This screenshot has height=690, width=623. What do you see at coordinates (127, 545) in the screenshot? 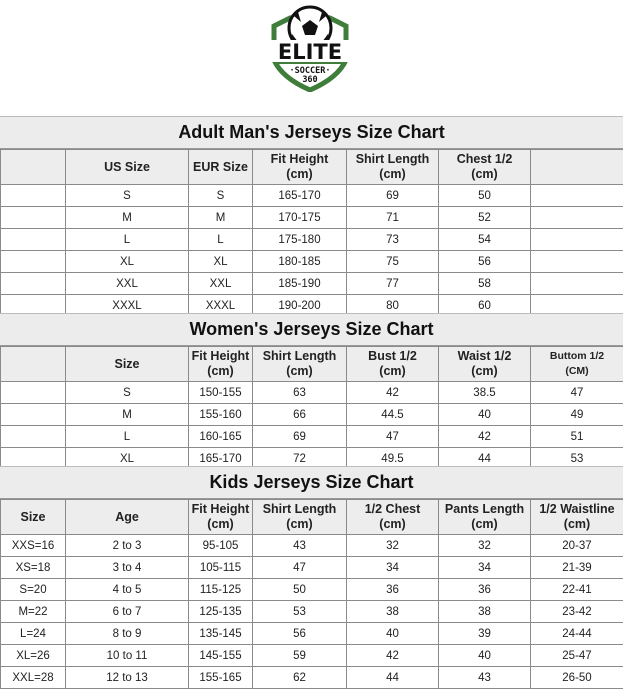
I see `table-cell: 2 to 3` at bounding box center [127, 545].